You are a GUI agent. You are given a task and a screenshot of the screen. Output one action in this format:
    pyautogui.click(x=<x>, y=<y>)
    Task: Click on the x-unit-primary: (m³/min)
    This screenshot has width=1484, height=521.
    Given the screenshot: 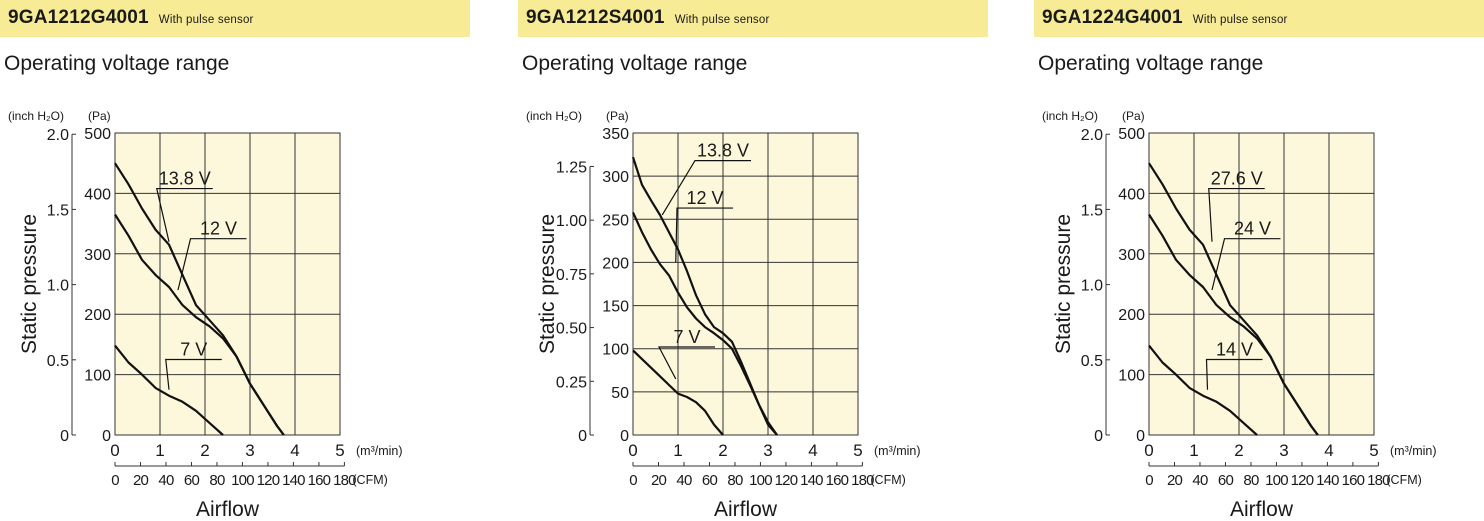 What is the action you would take?
    pyautogui.click(x=897, y=451)
    